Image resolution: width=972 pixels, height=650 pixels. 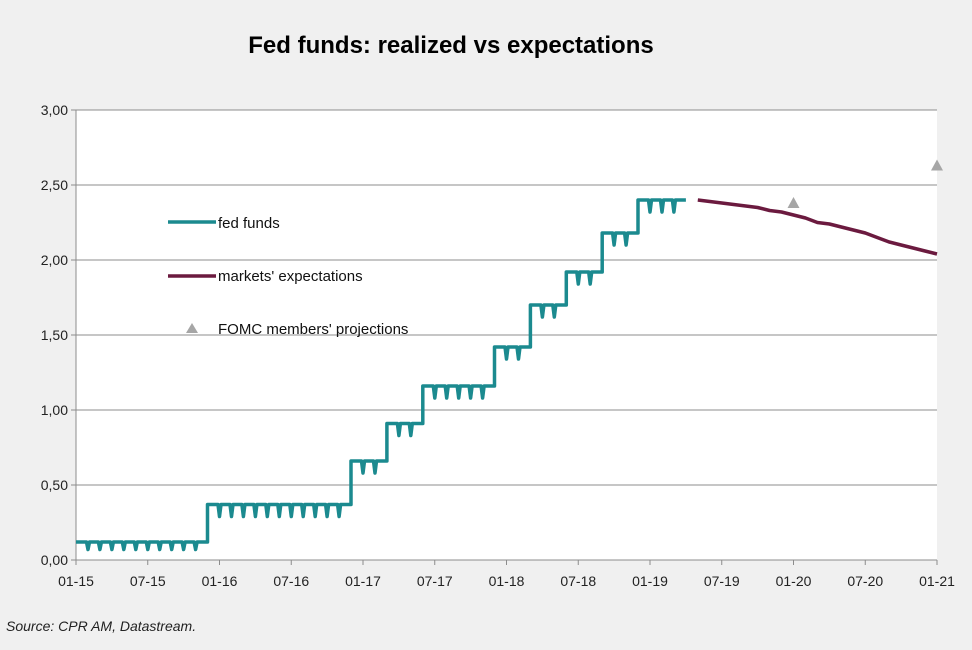 I want to click on legend-swatch-fomc-triangle, so click(x=192, y=328).